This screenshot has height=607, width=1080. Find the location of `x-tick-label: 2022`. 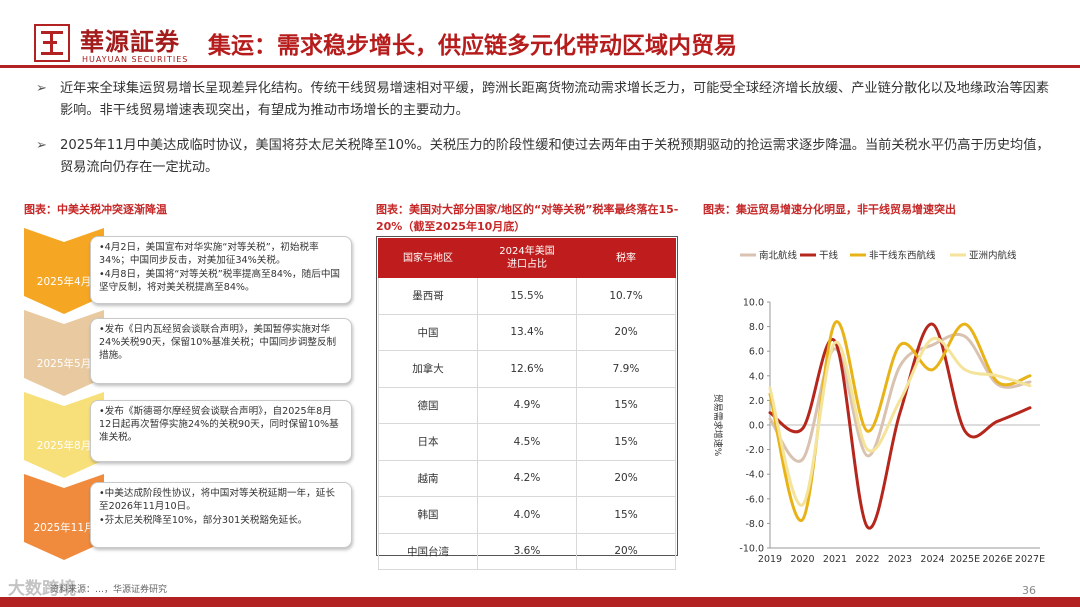

x-tick-label: 2022 is located at coordinates (867, 559).